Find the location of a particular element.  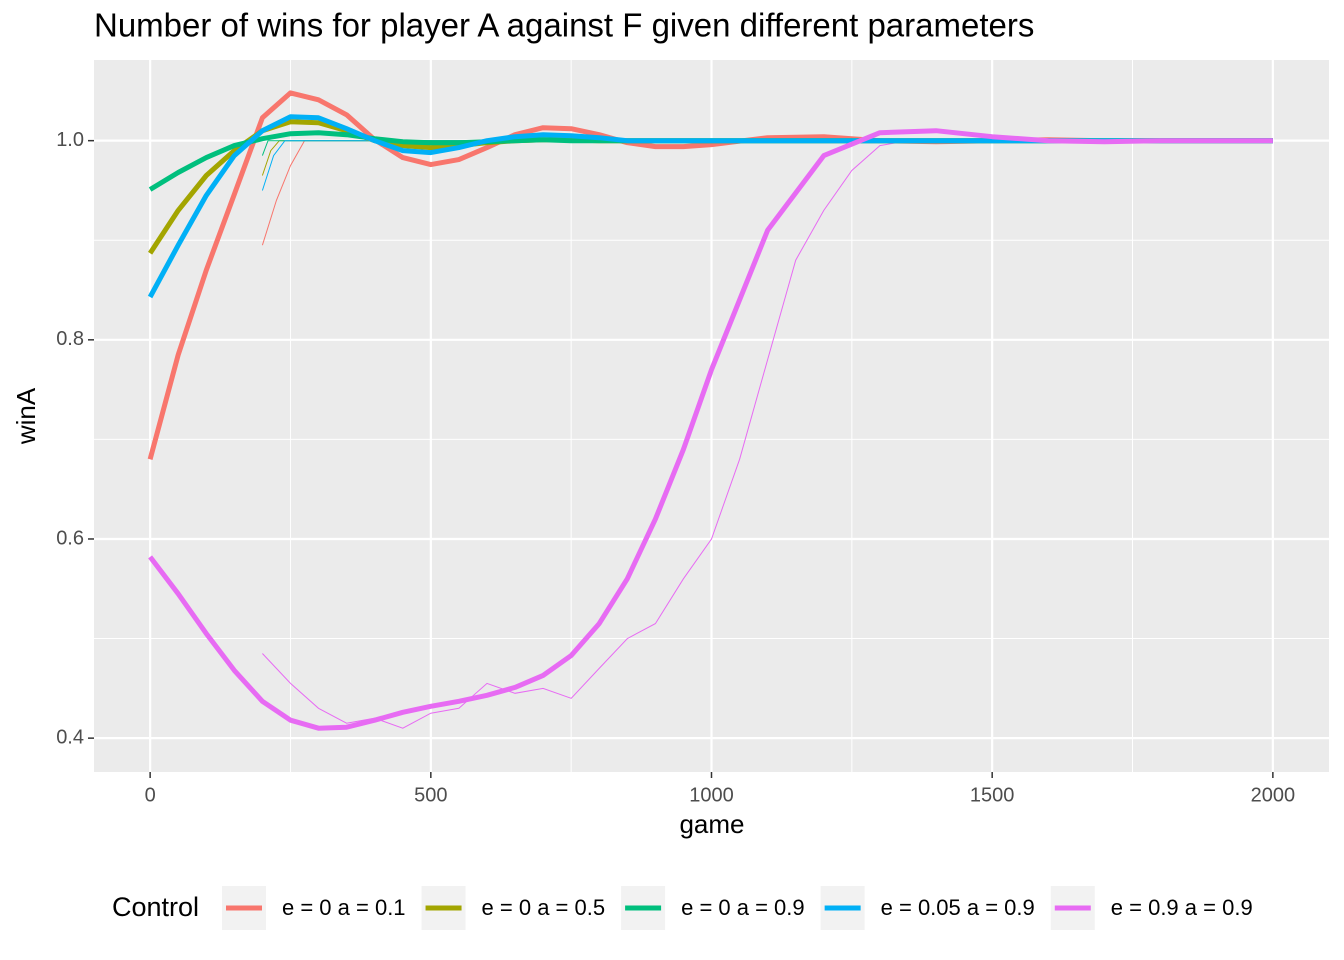

y-axis-title: winA is located at coordinates (26, 416).